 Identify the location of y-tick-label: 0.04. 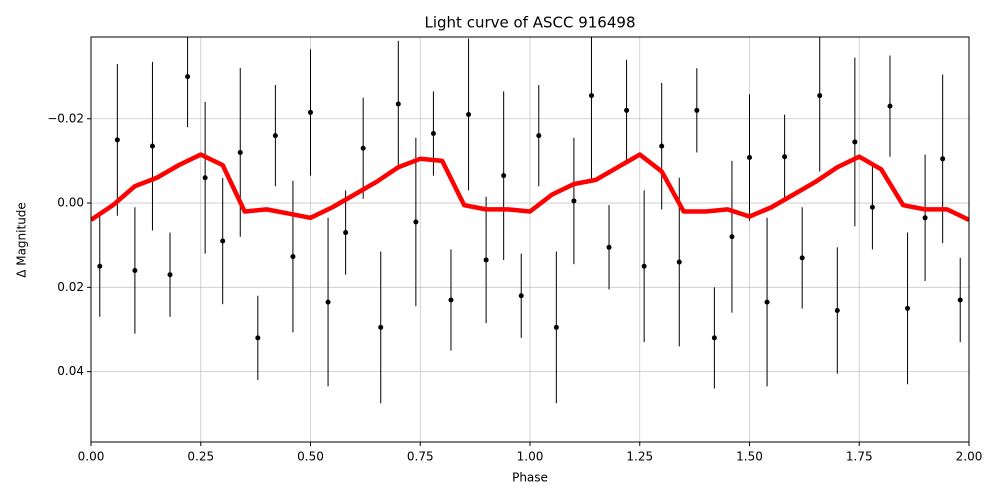
(70, 371).